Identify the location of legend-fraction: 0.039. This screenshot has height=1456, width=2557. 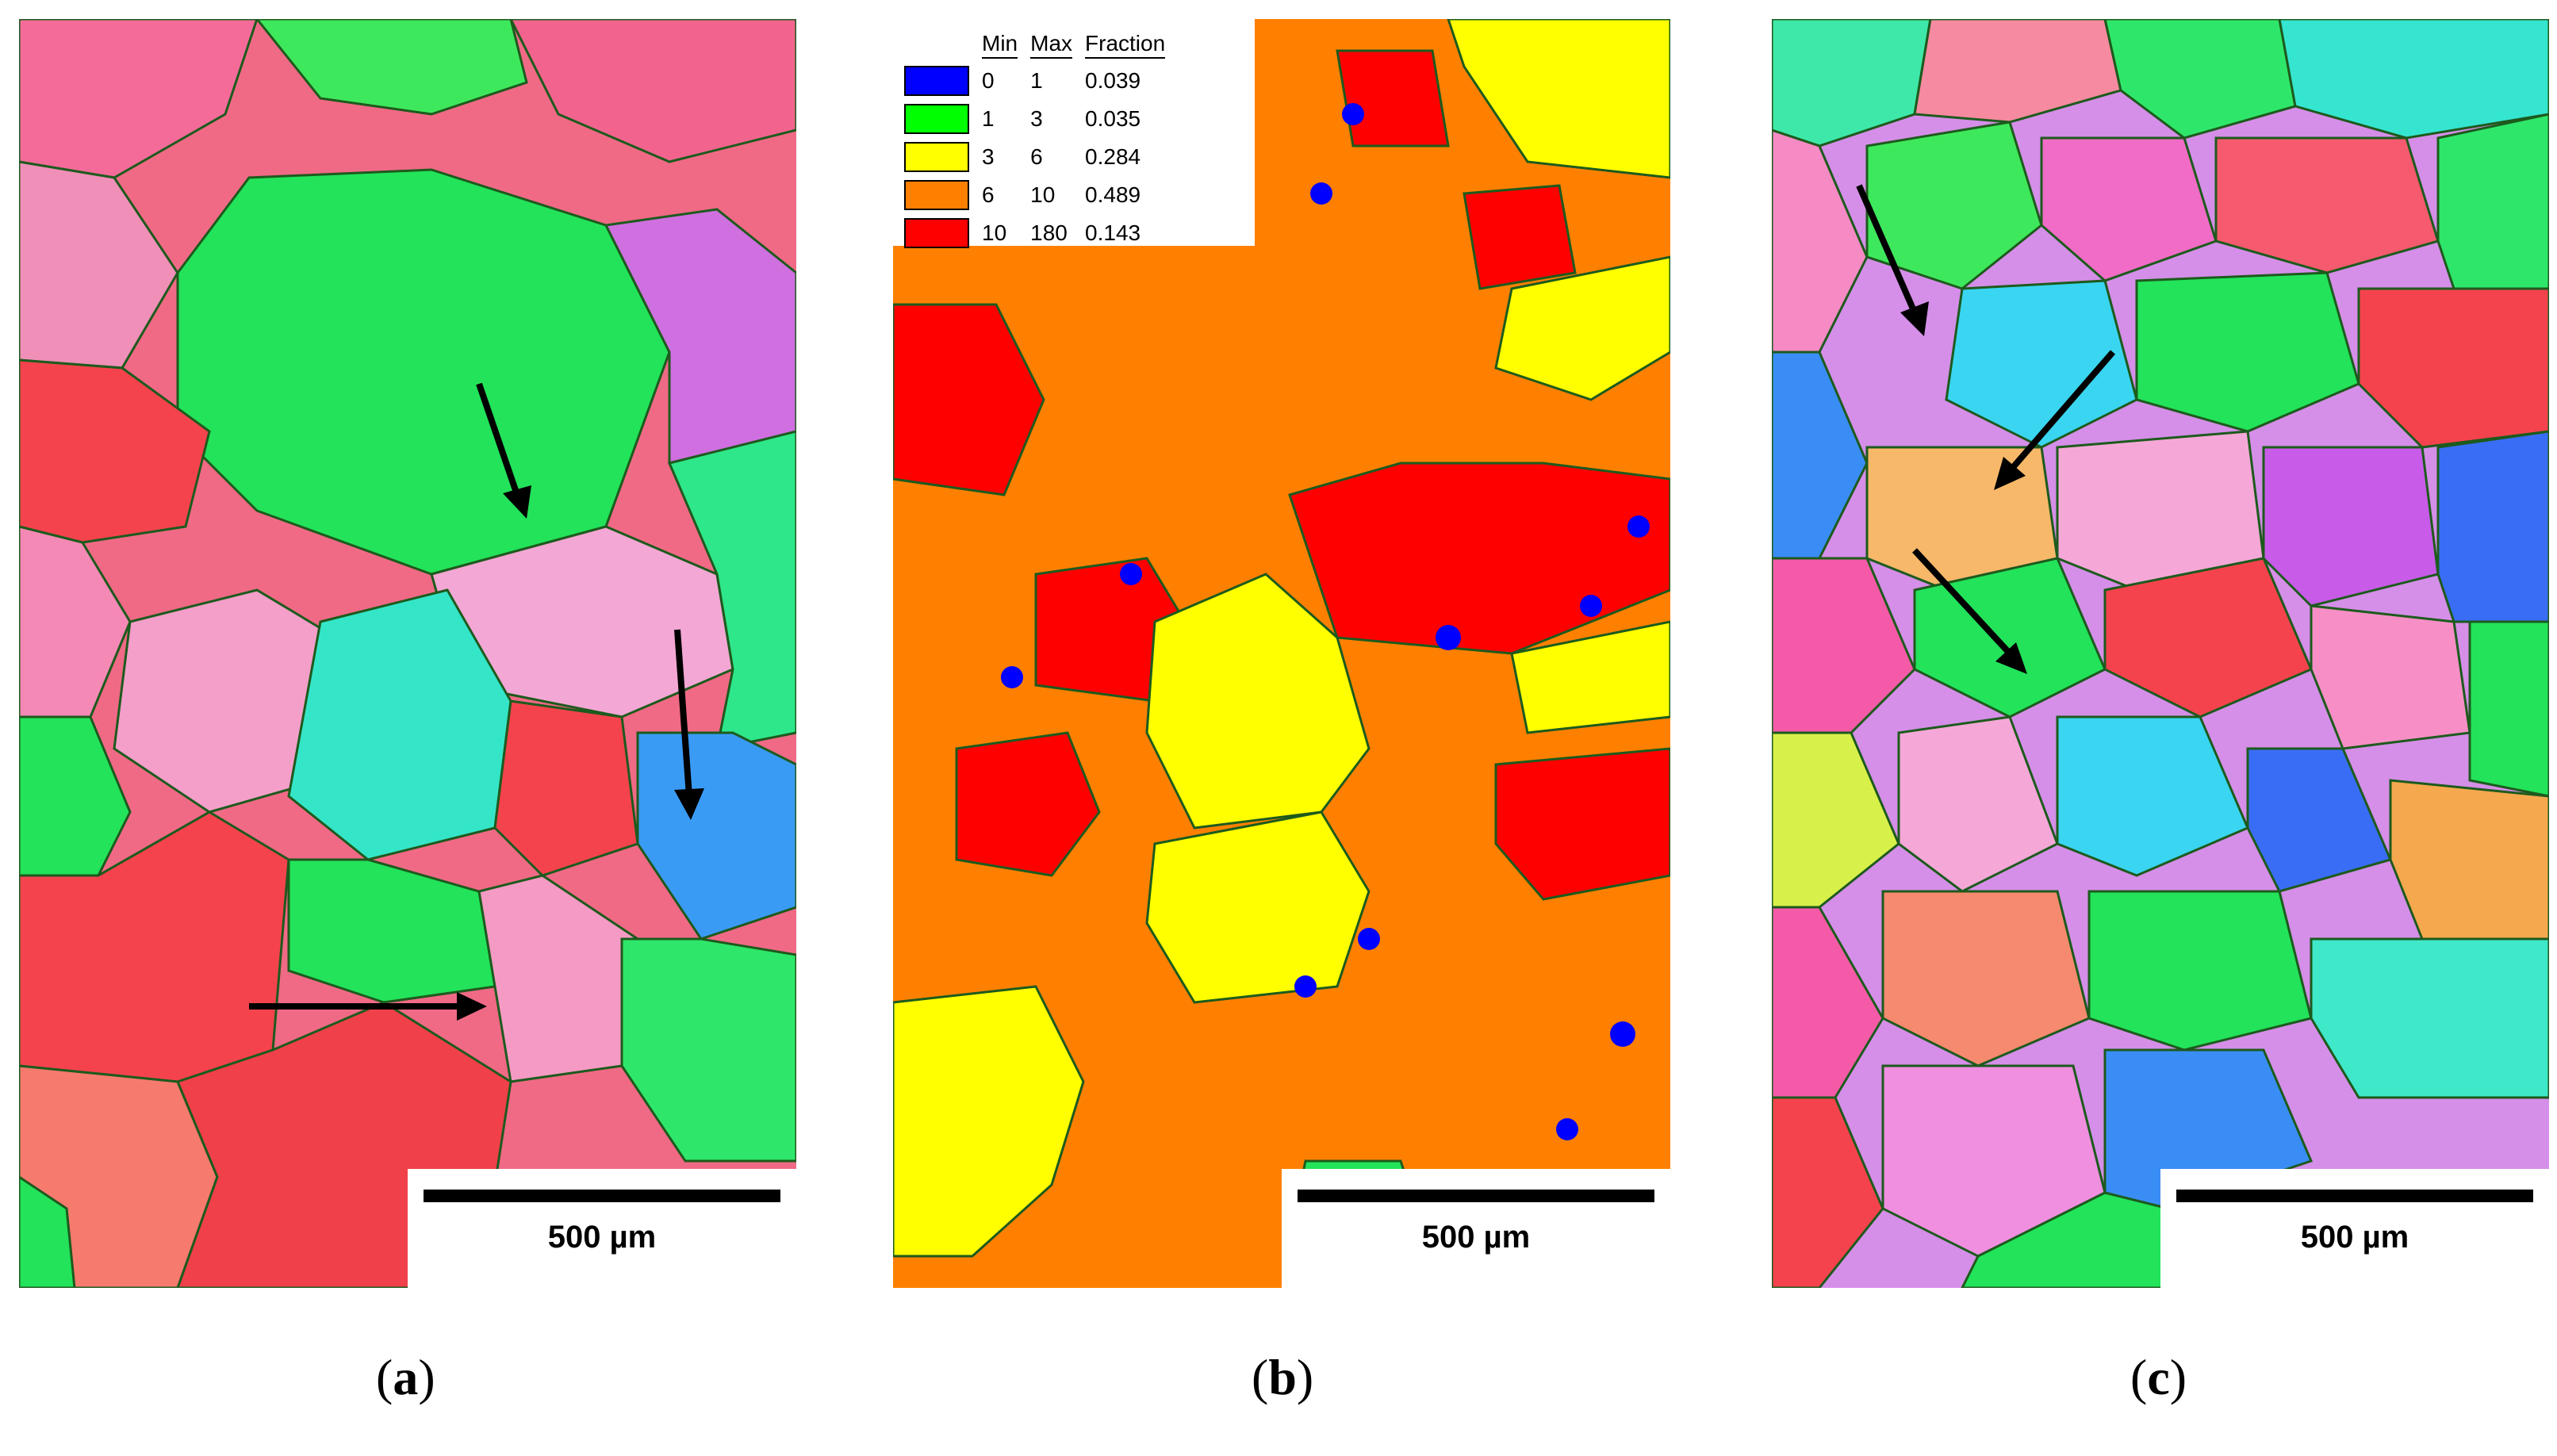
(1113, 80).